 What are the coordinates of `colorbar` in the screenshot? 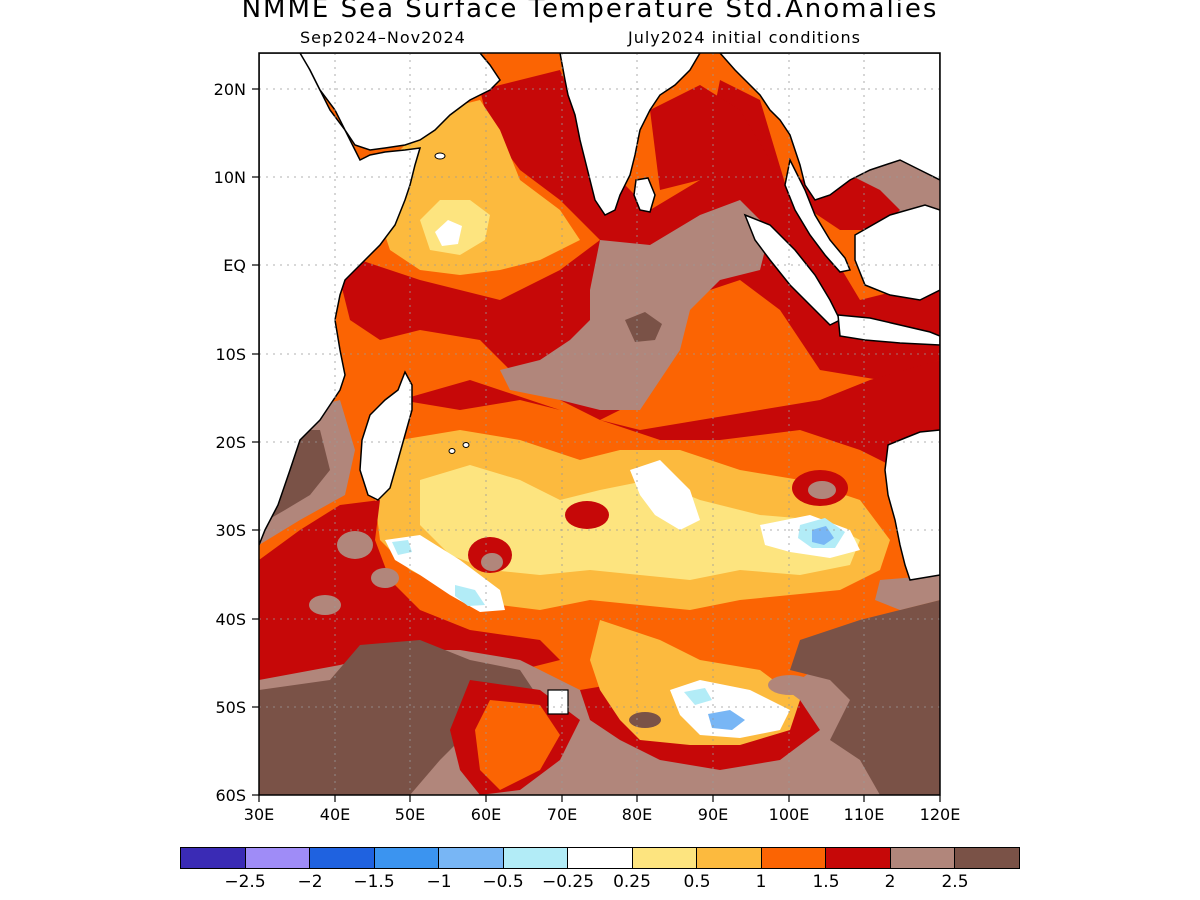 It's located at (600, 858).